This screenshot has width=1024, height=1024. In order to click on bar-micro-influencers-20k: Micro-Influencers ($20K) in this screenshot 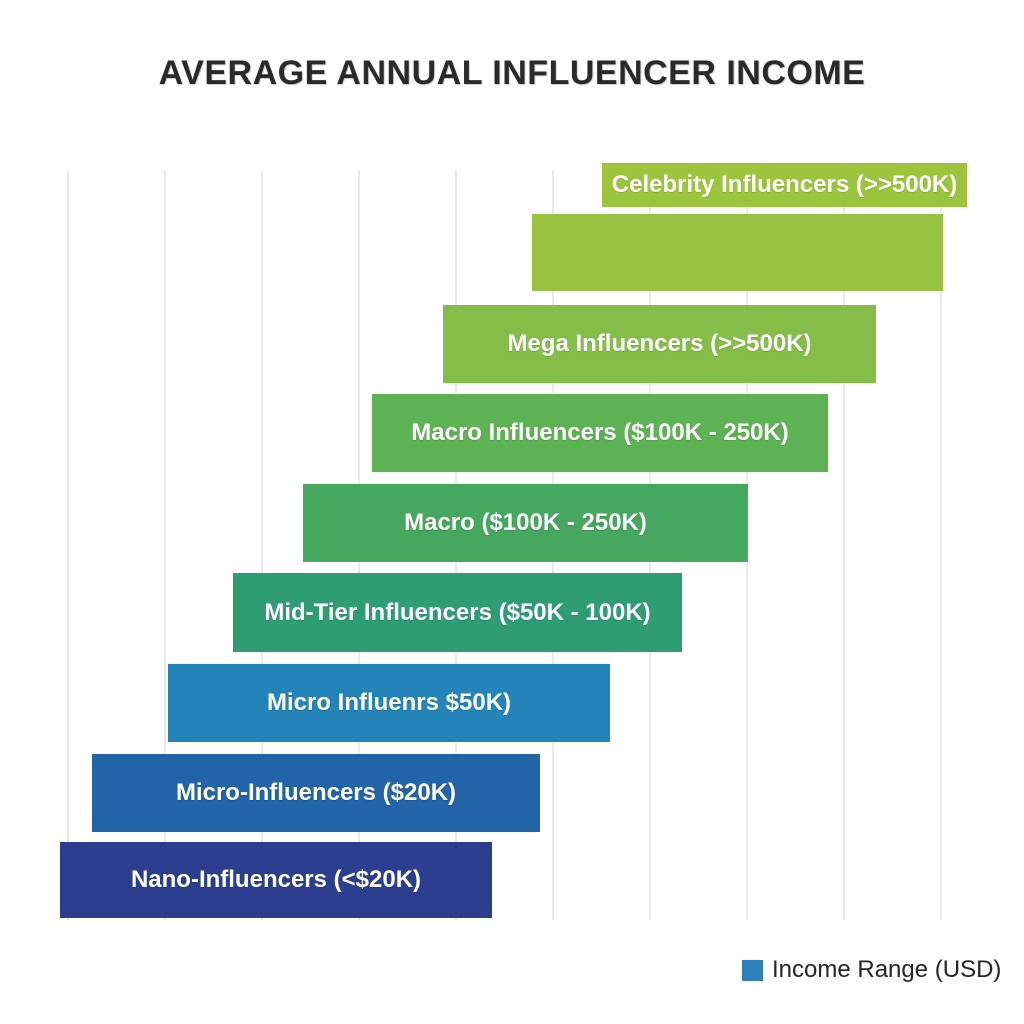, I will do `click(316, 793)`.